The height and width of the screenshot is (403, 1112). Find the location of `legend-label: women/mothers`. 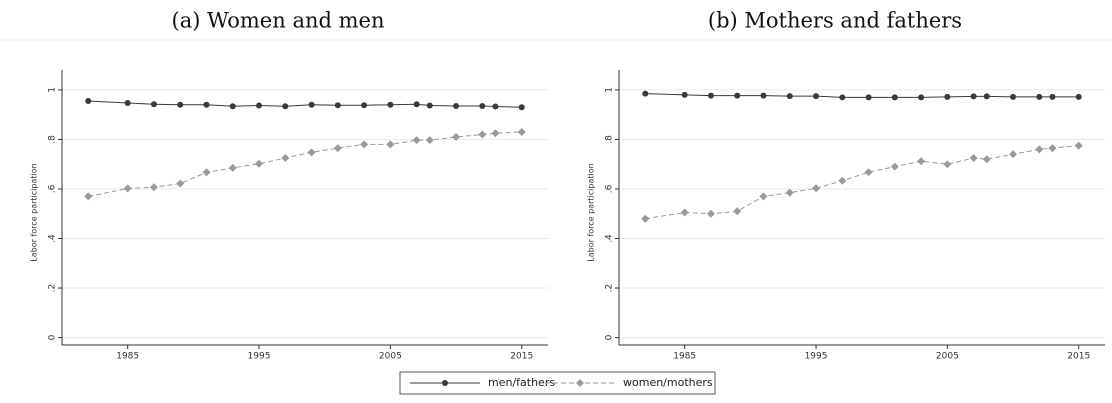

legend-label: women/mothers is located at coordinates (668, 382).